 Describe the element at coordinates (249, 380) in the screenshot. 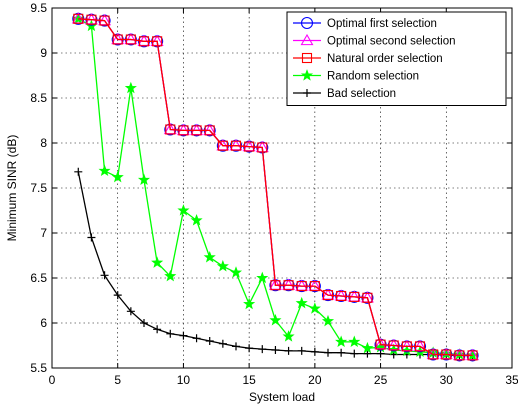

I see `x-tick-label: 15` at that location.